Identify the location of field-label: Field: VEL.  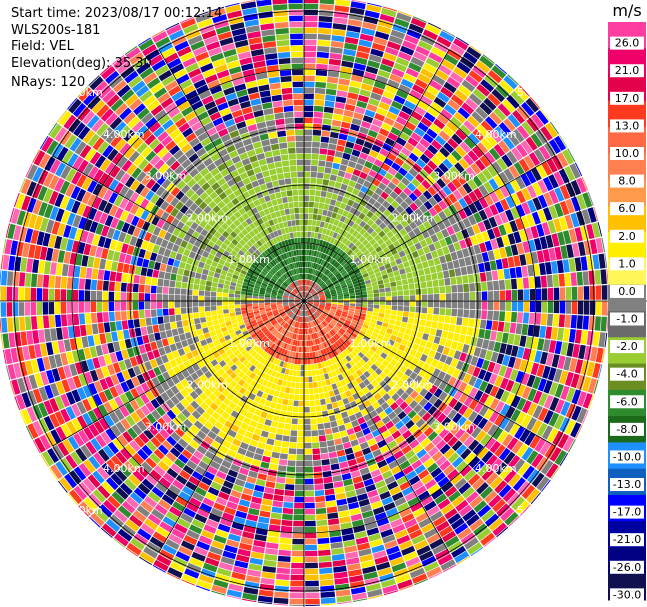
(42, 46).